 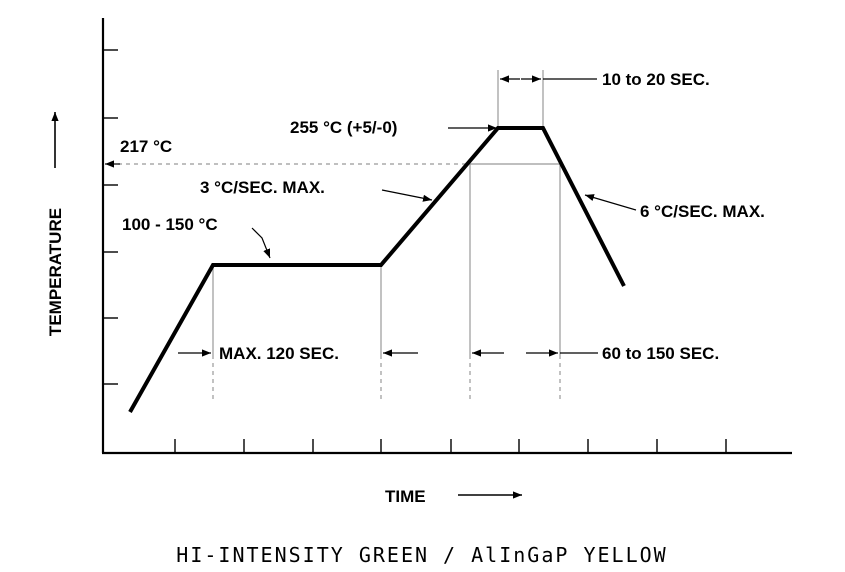 I want to click on ramp-down-leader, so click(x=610, y=202).